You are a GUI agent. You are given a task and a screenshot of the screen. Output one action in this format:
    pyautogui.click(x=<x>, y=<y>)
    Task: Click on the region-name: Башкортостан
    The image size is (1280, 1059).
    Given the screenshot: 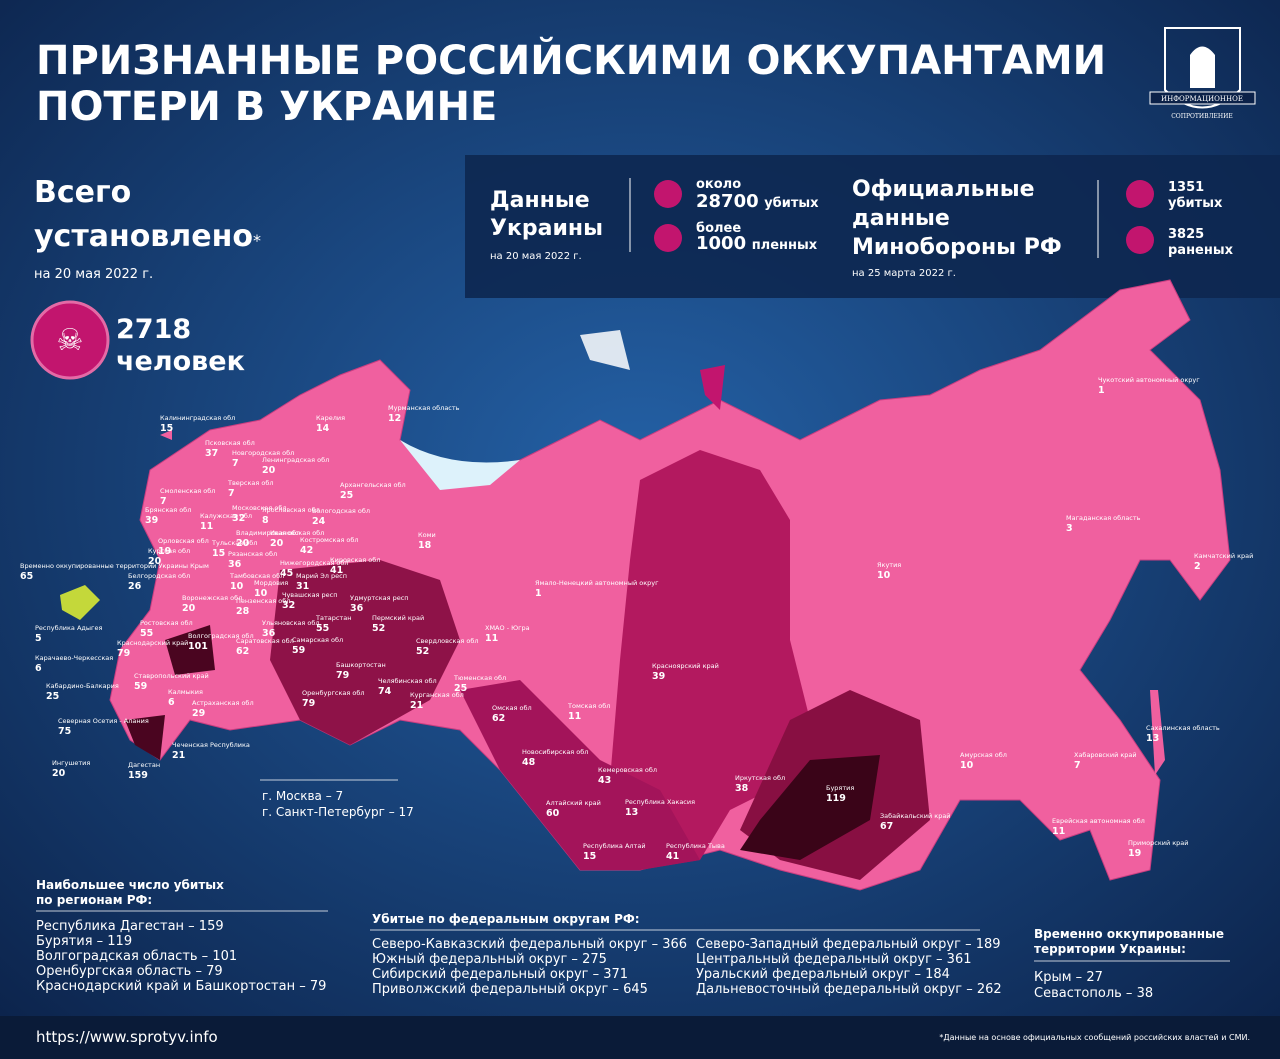 What is the action you would take?
    pyautogui.click(x=361, y=665)
    